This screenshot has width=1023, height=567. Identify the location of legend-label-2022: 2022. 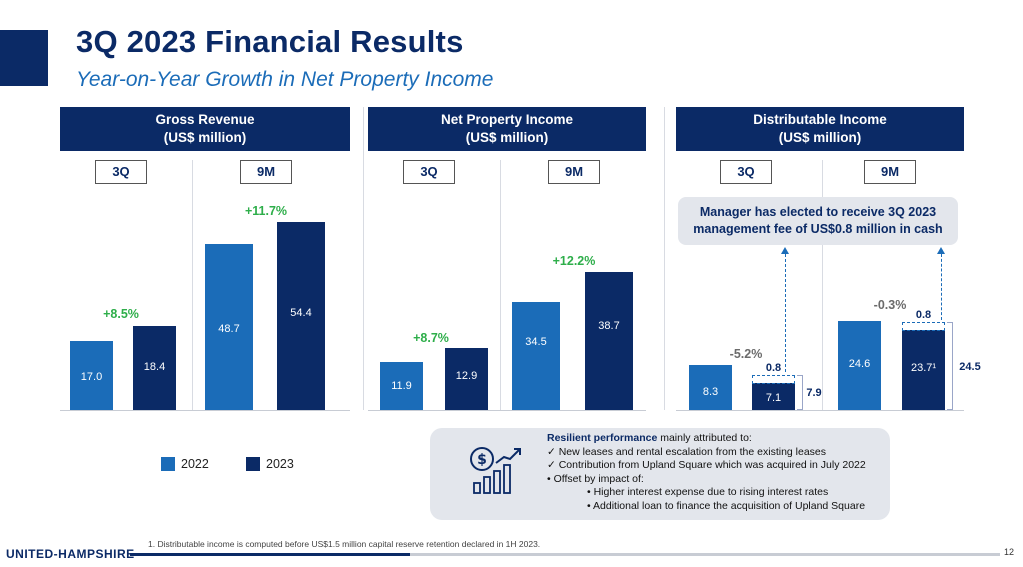
(195, 464).